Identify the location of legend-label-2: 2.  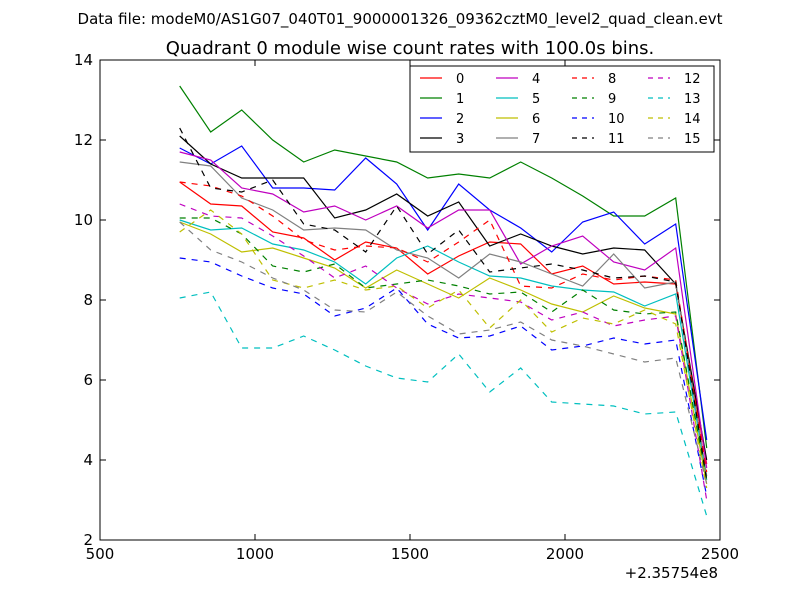
(460, 119).